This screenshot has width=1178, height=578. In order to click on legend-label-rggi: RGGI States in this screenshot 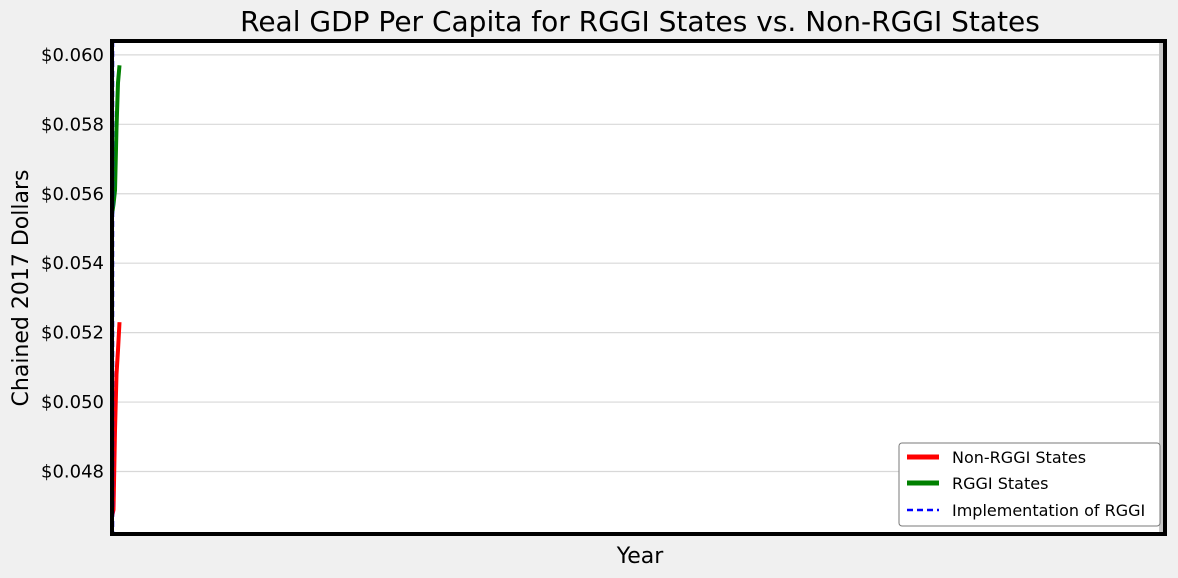, I will do `click(1000, 483)`.